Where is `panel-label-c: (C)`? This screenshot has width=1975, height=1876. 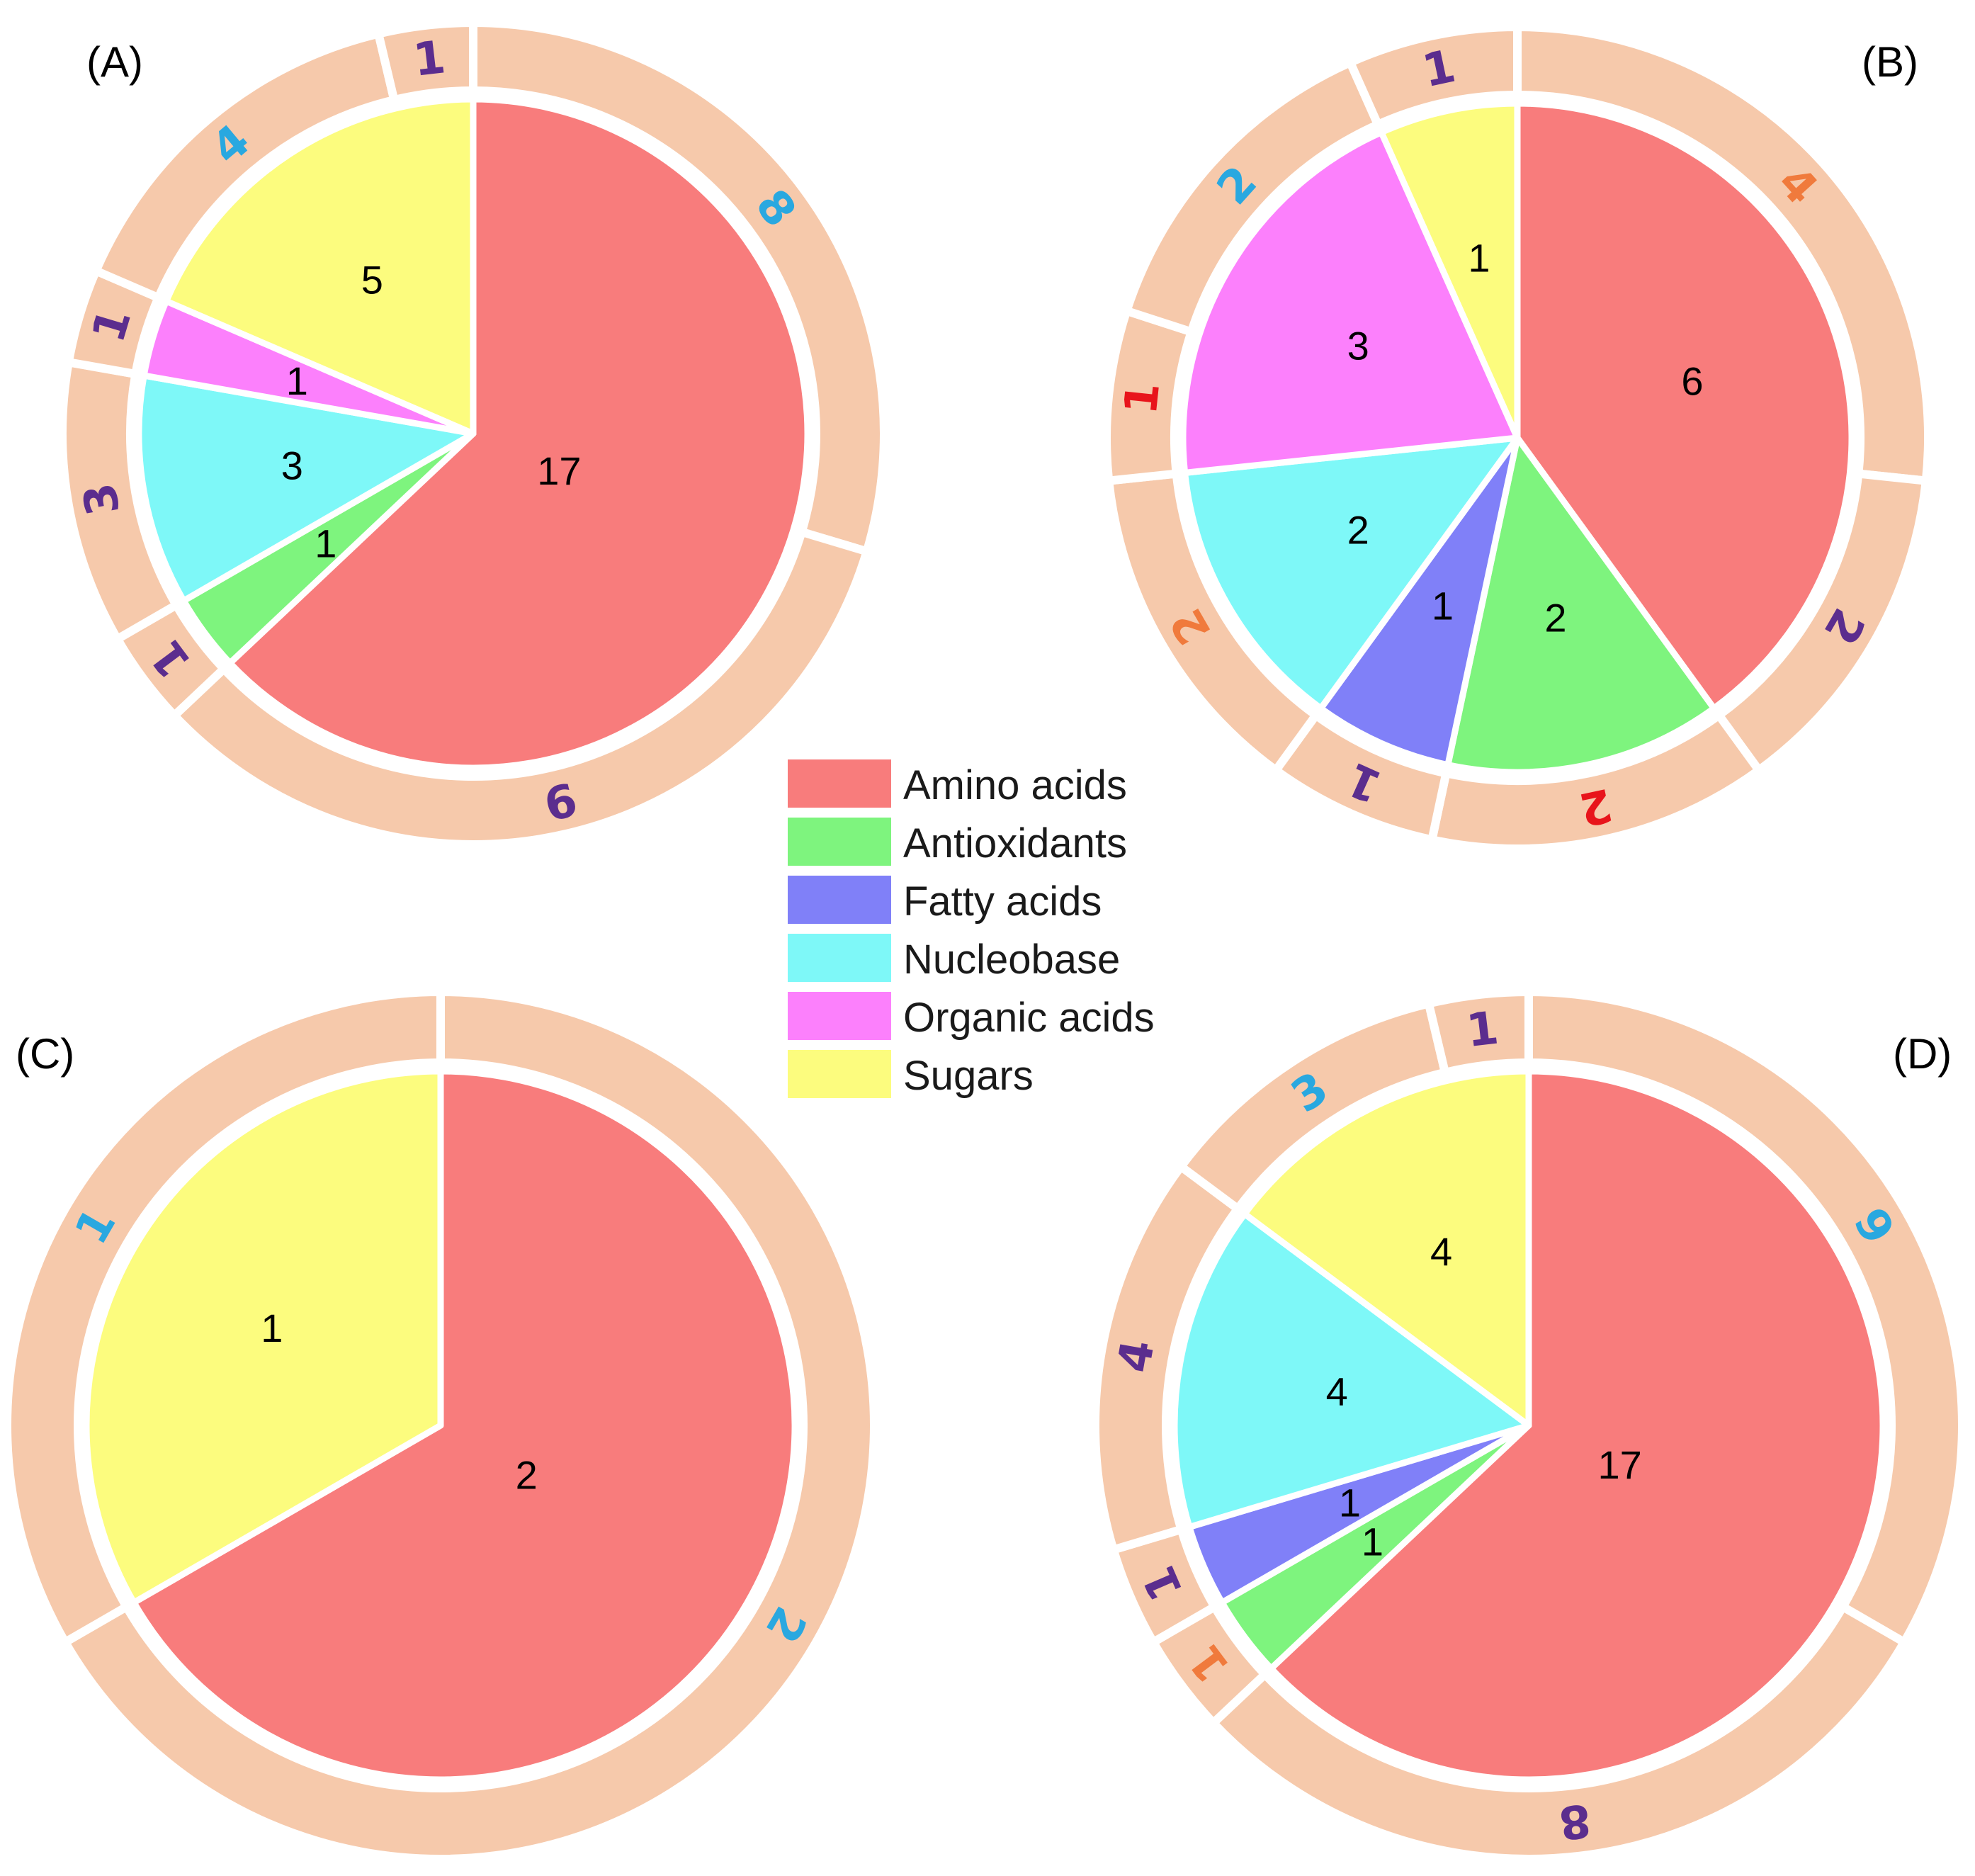
panel-label-c: (C) is located at coordinates (45, 1054).